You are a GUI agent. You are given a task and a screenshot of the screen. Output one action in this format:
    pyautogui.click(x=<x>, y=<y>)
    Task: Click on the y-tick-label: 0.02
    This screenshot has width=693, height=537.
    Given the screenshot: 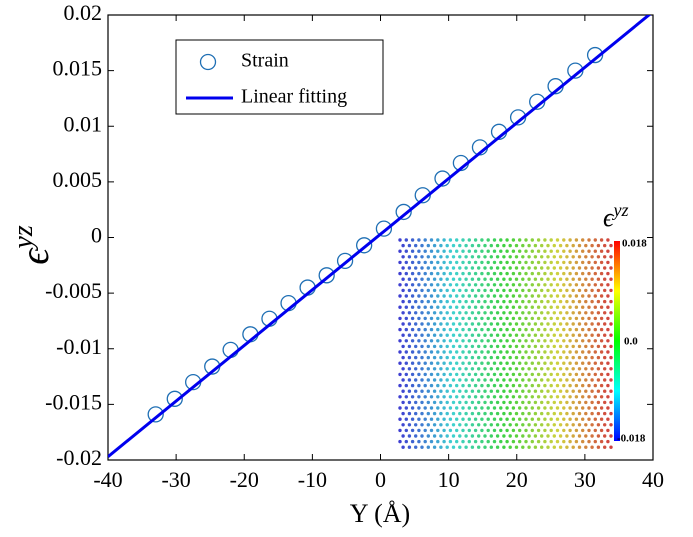 What is the action you would take?
    pyautogui.click(x=83, y=12)
    